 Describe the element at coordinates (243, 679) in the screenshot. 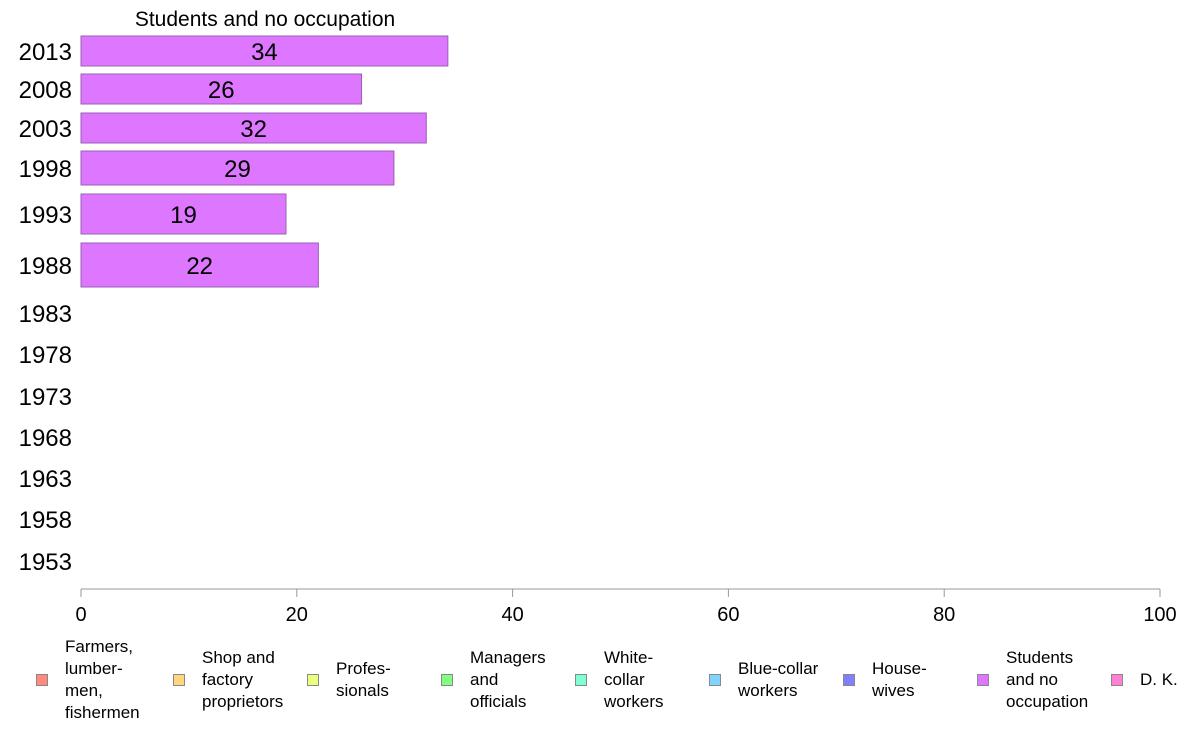

I see `legend-label: Shop and factory proprietors` at that location.